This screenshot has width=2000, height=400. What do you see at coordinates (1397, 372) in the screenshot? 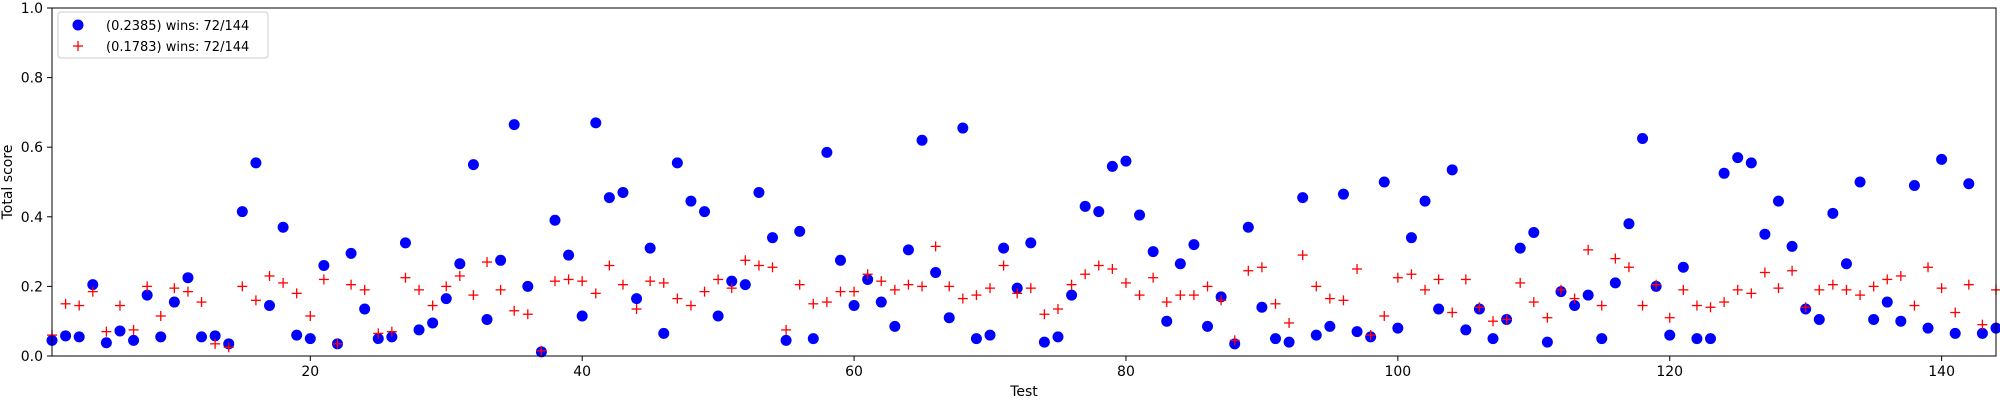
I see `x-tick-label: 100` at bounding box center [1397, 372].